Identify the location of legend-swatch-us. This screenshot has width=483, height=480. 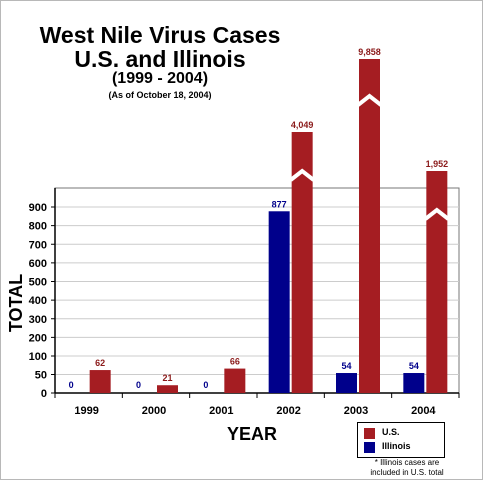
(369, 433).